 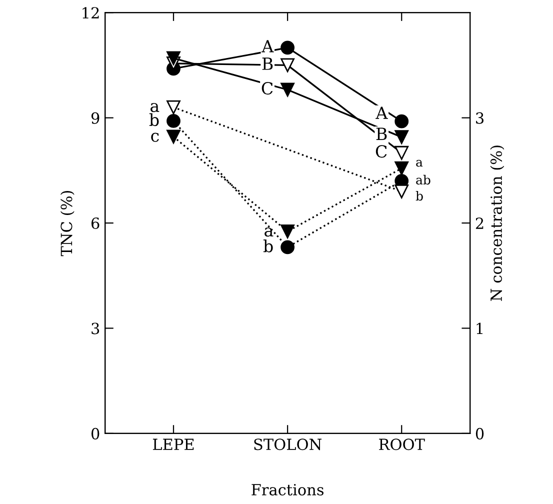 I want to click on y2-tick-label: 1, so click(x=479, y=328).